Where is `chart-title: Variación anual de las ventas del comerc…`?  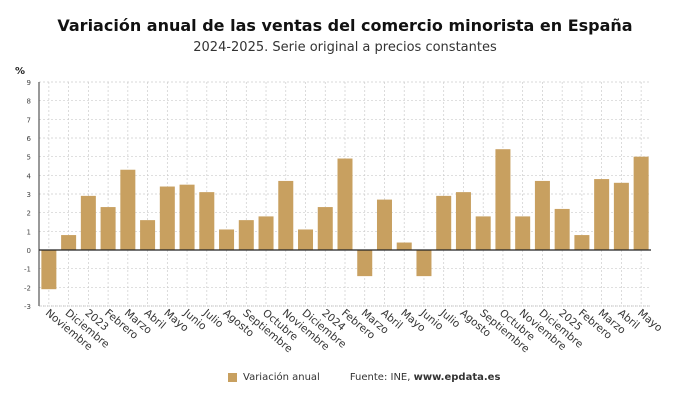 chart-title: Variación anual de las ventas del comerc… is located at coordinates (345, 25).